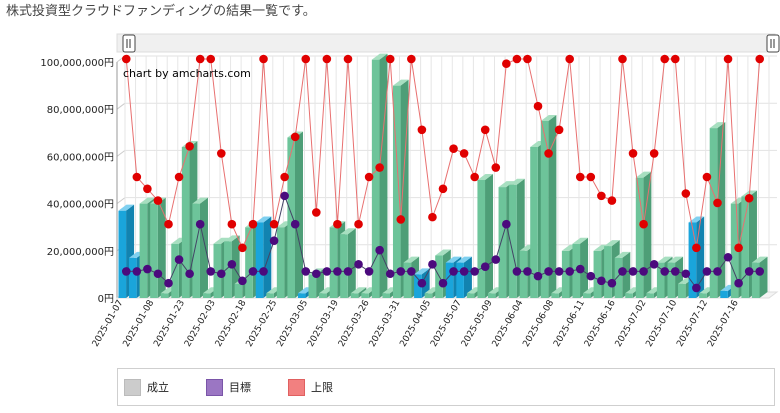  Describe the element at coordinates (146, 387) in the screenshot. I see `legend-item-established: 成立` at that location.